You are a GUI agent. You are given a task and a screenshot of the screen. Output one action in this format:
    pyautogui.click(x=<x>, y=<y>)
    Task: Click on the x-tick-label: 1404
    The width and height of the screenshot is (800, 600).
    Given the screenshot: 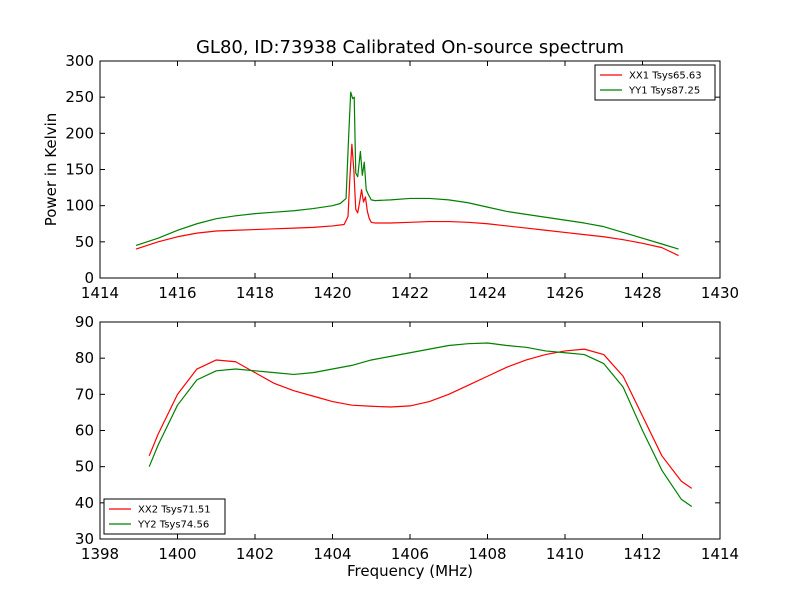 What is the action you would take?
    pyautogui.click(x=332, y=554)
    